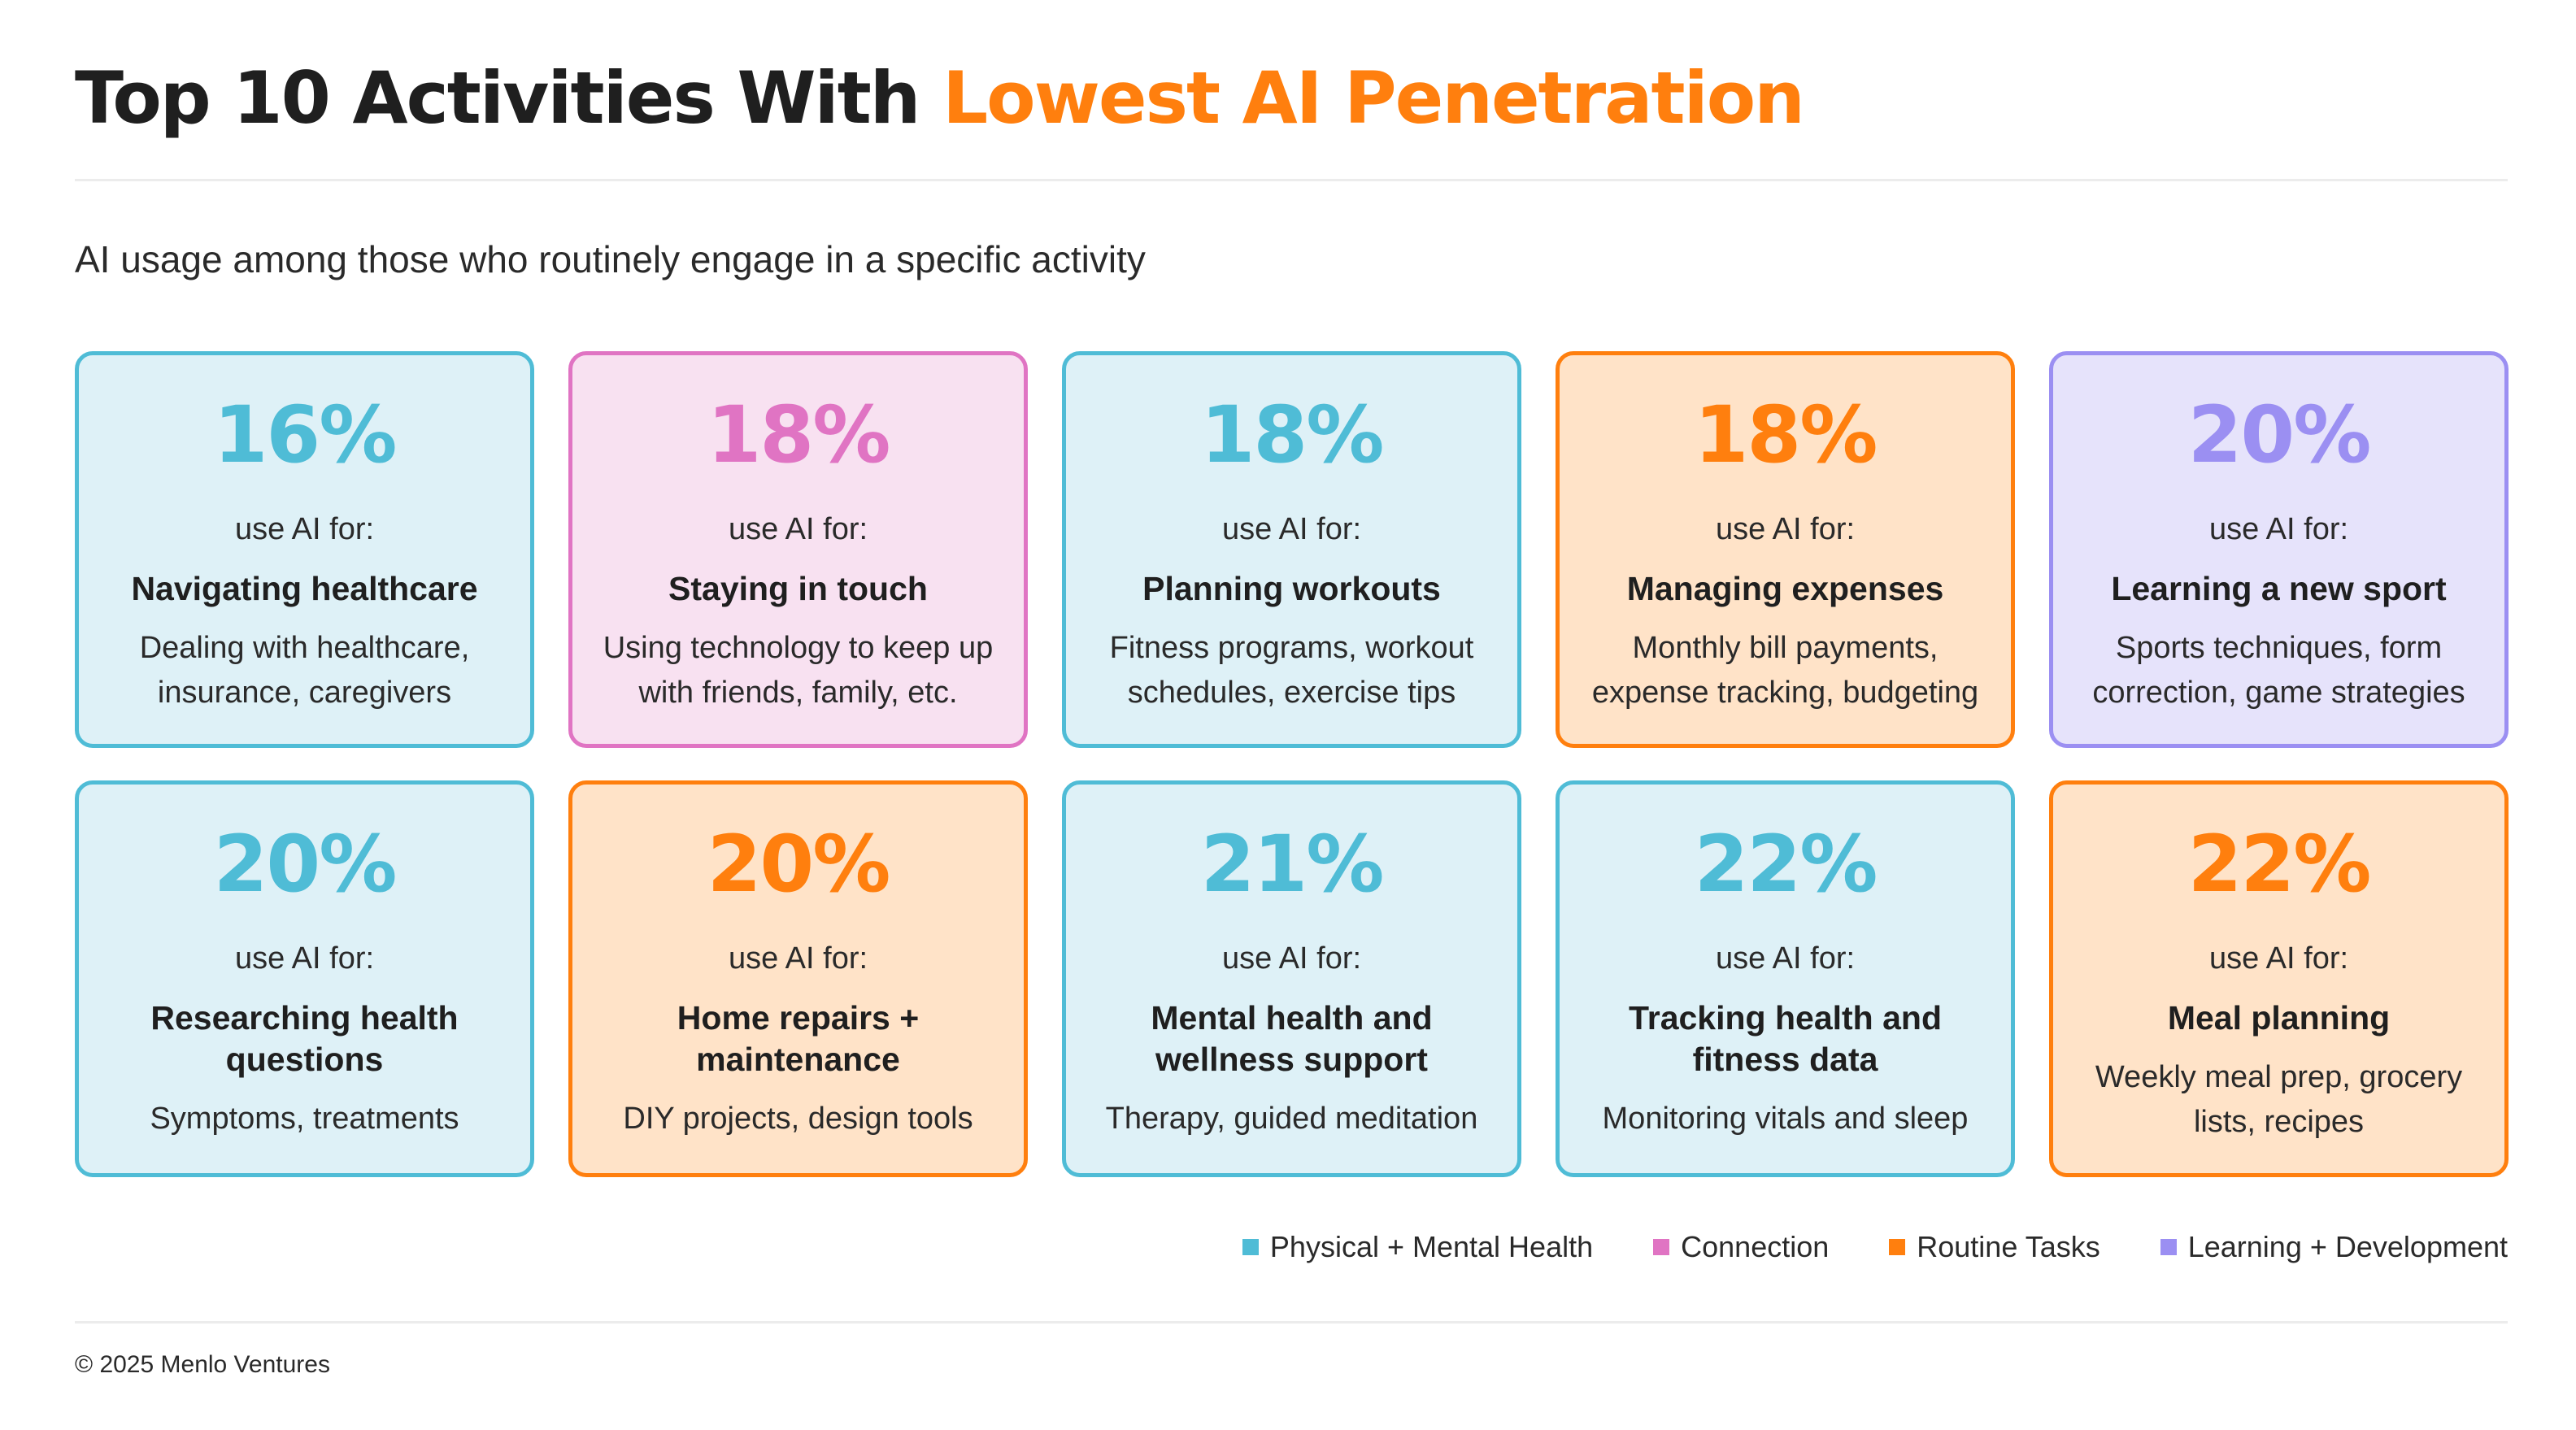 The image size is (2576, 1430). I want to click on activity-percent: 16%, so click(306, 434).